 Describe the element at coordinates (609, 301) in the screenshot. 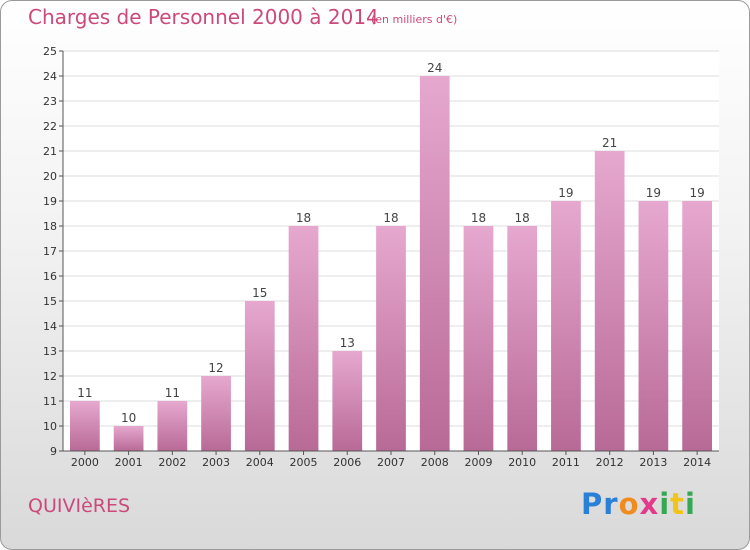

I see `bar-2012` at that location.